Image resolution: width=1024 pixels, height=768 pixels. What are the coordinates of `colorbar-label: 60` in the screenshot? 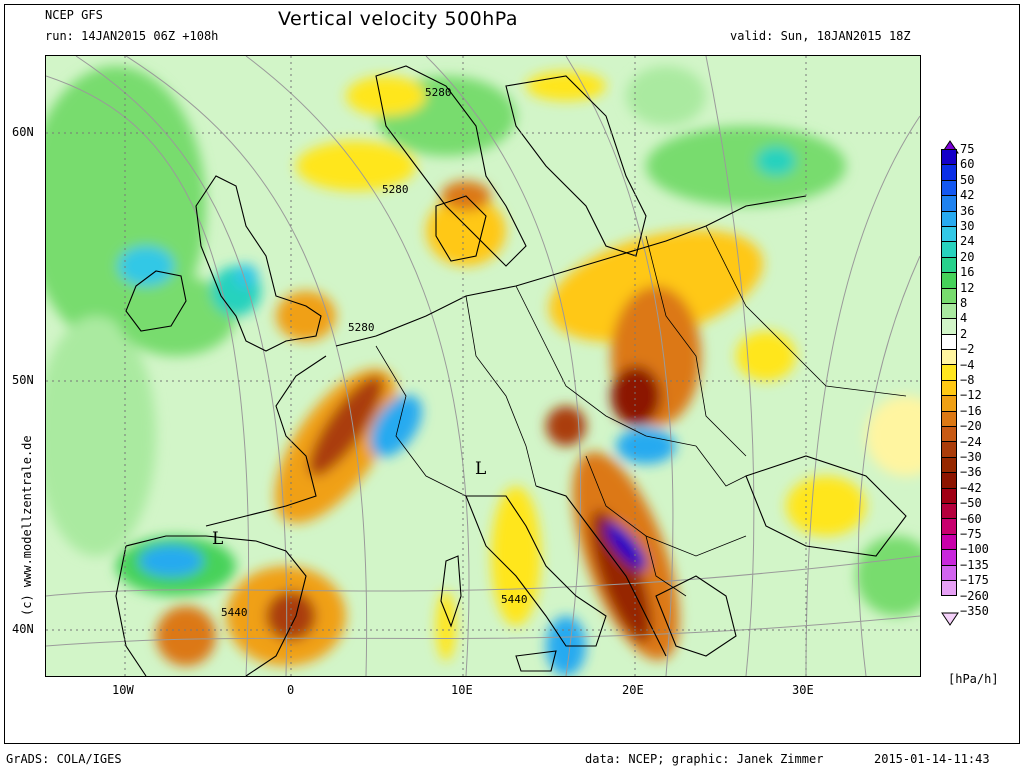 It's located at (967, 164).